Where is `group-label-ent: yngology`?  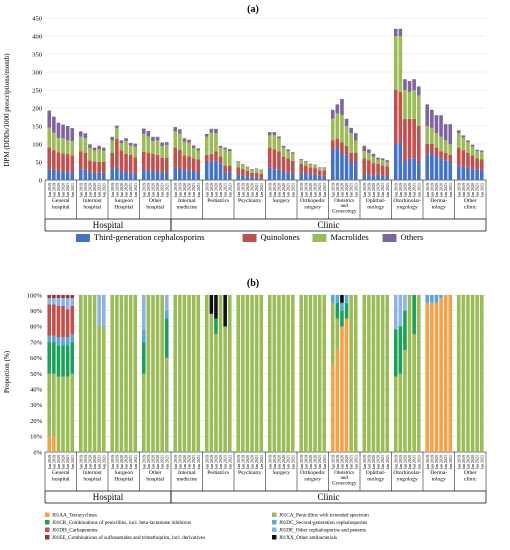
group-label-ent: yngology is located at coordinates (407, 479).